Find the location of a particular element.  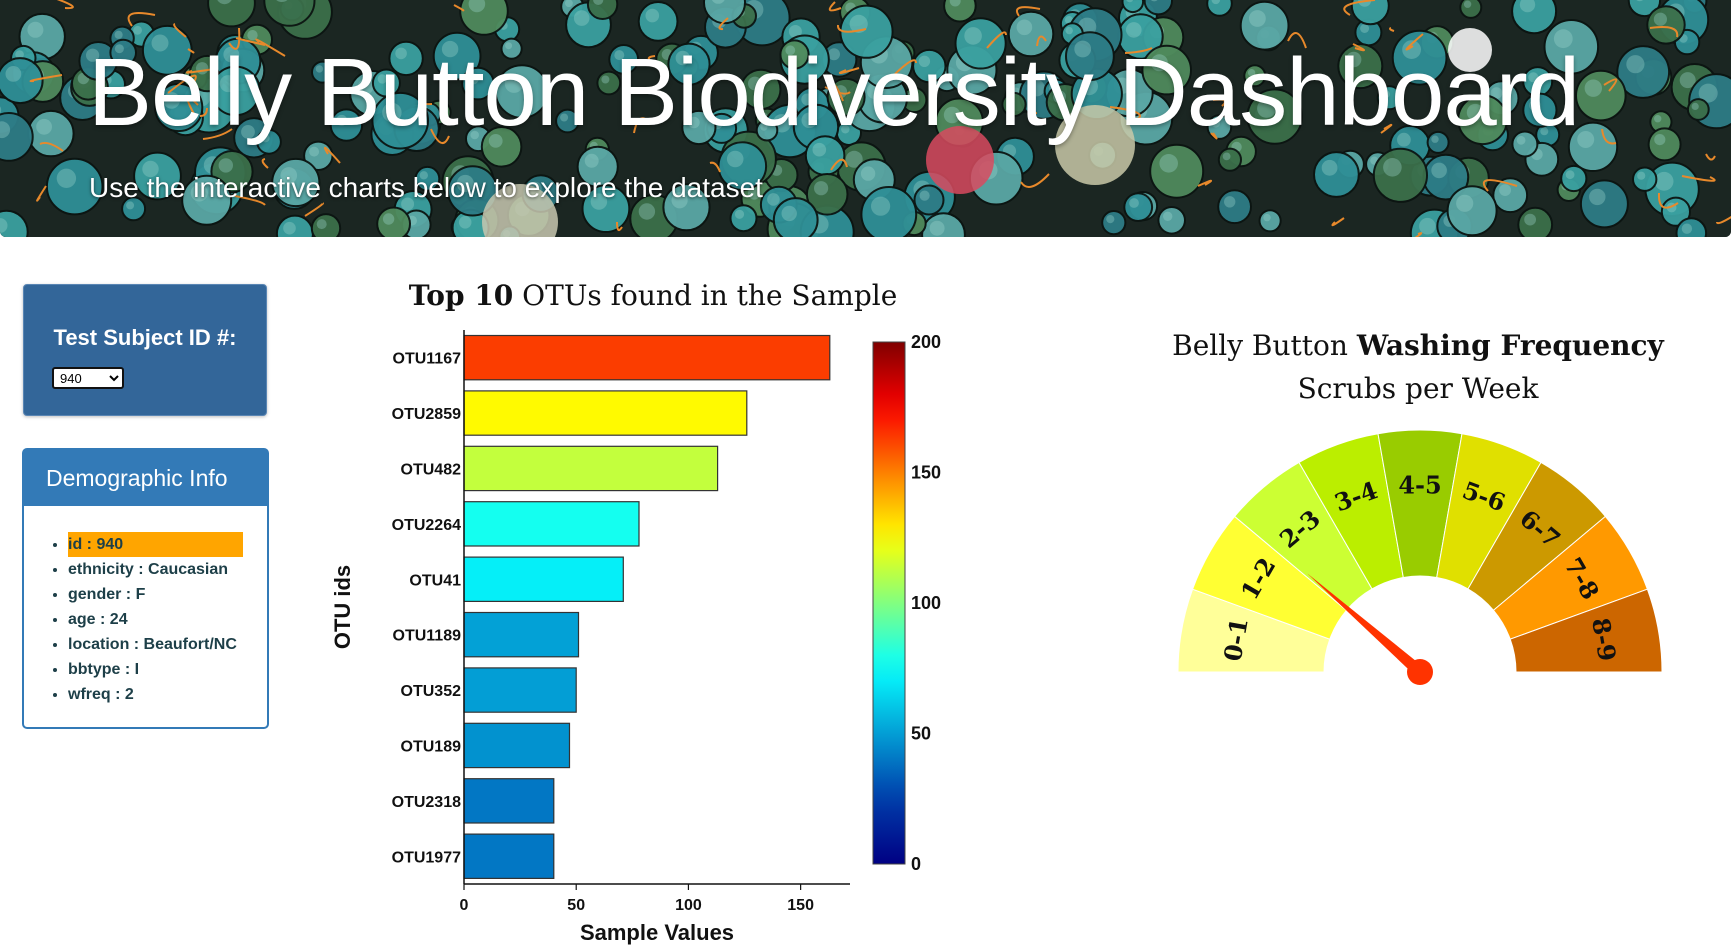

demographic-info-heading: Demographic Info is located at coordinates (145, 478).